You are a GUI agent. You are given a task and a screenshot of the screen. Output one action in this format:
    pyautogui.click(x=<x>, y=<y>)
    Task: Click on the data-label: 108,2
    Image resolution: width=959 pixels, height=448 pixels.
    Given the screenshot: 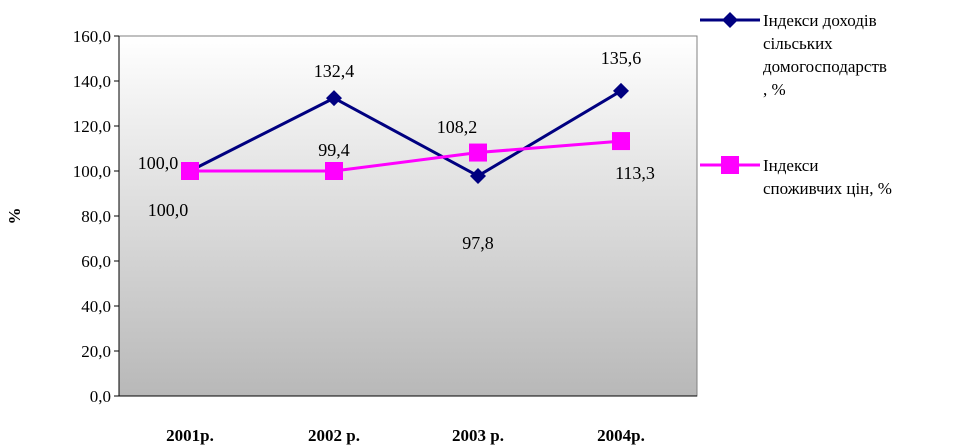 What is the action you would take?
    pyautogui.click(x=457, y=127)
    